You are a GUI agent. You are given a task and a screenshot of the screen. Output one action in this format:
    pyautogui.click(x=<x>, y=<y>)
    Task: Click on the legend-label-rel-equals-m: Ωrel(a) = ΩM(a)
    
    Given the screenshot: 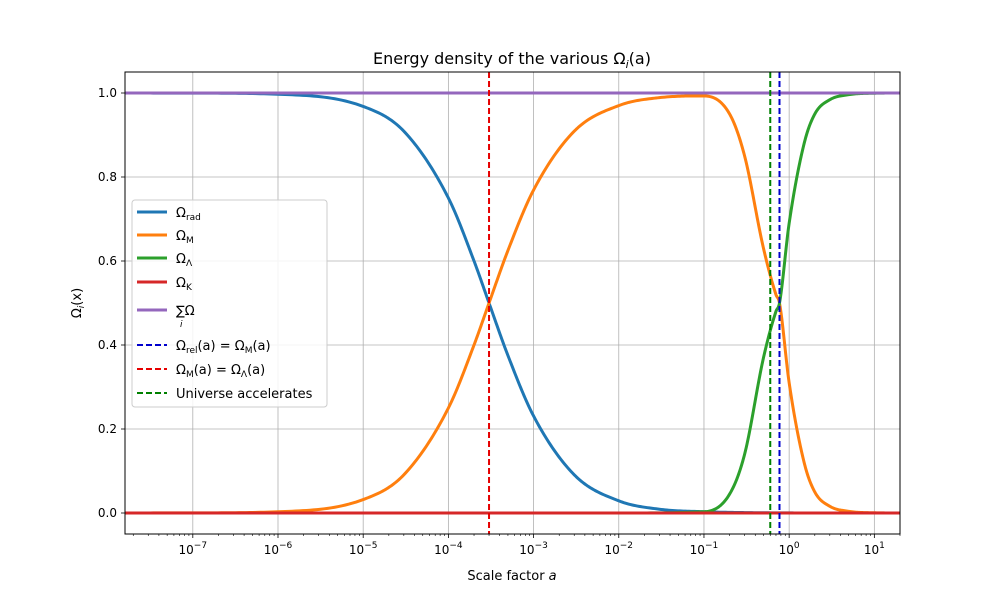 What is the action you would take?
    pyautogui.click(x=223, y=347)
    